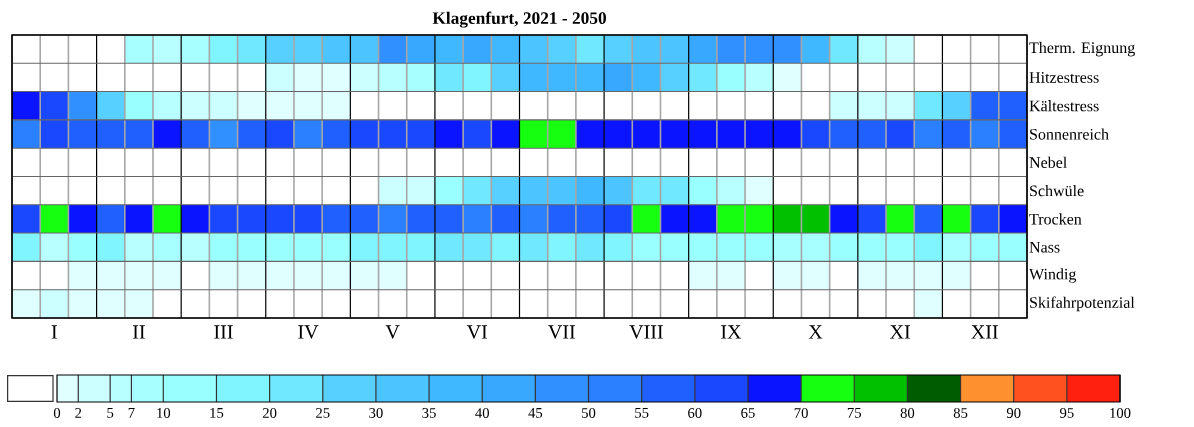  Describe the element at coordinates (561, 332) in the screenshot. I see `x-tick-label: VII` at that location.